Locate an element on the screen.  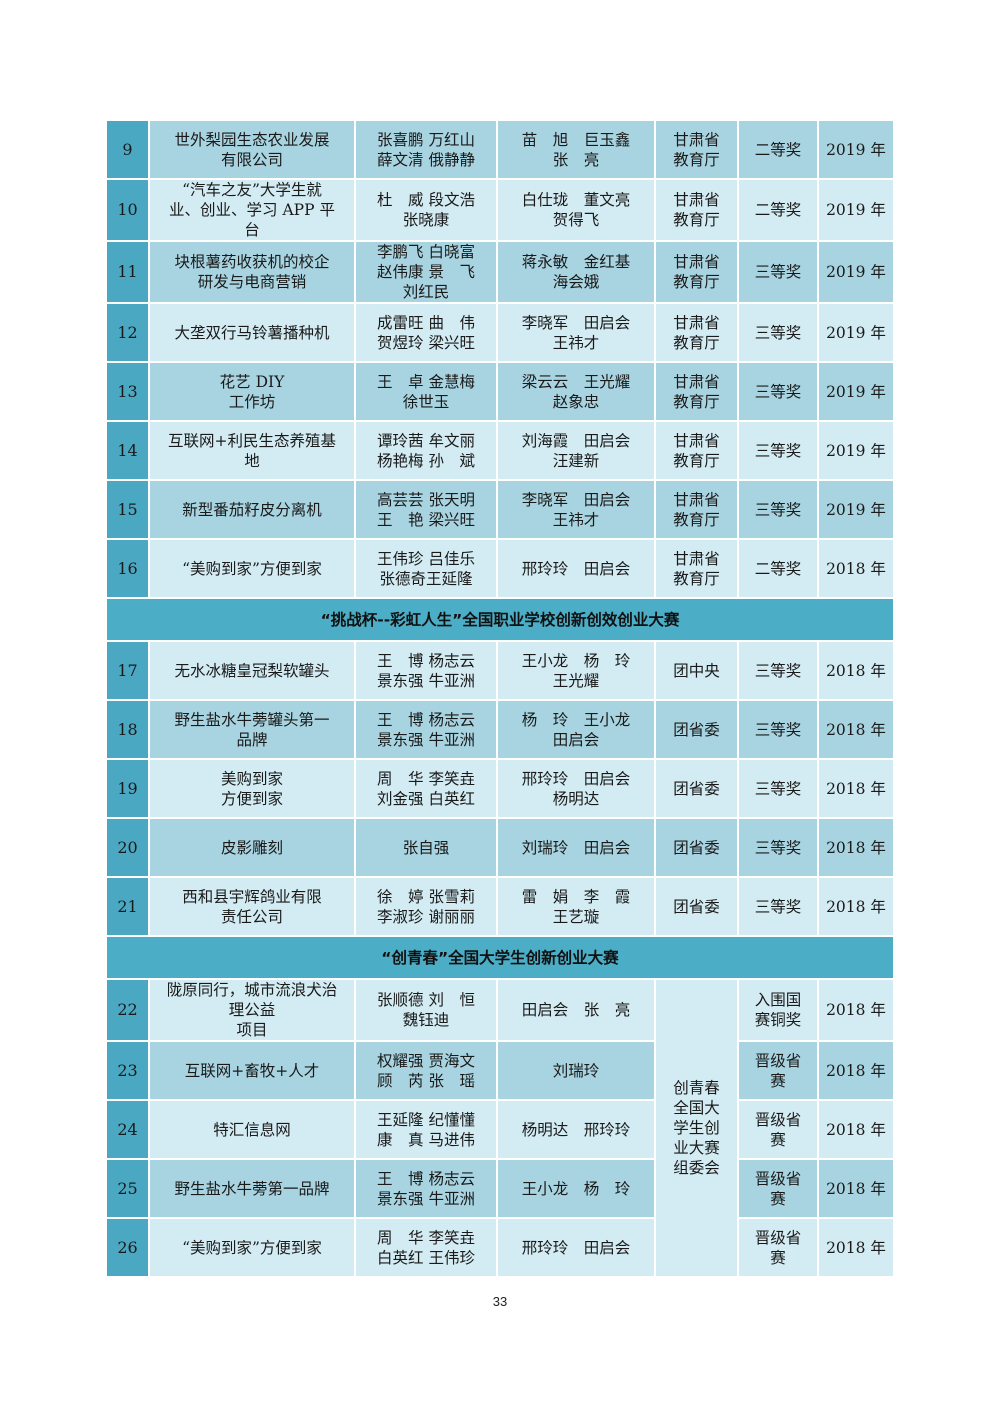
row-number: 18 is located at coordinates (127, 729).